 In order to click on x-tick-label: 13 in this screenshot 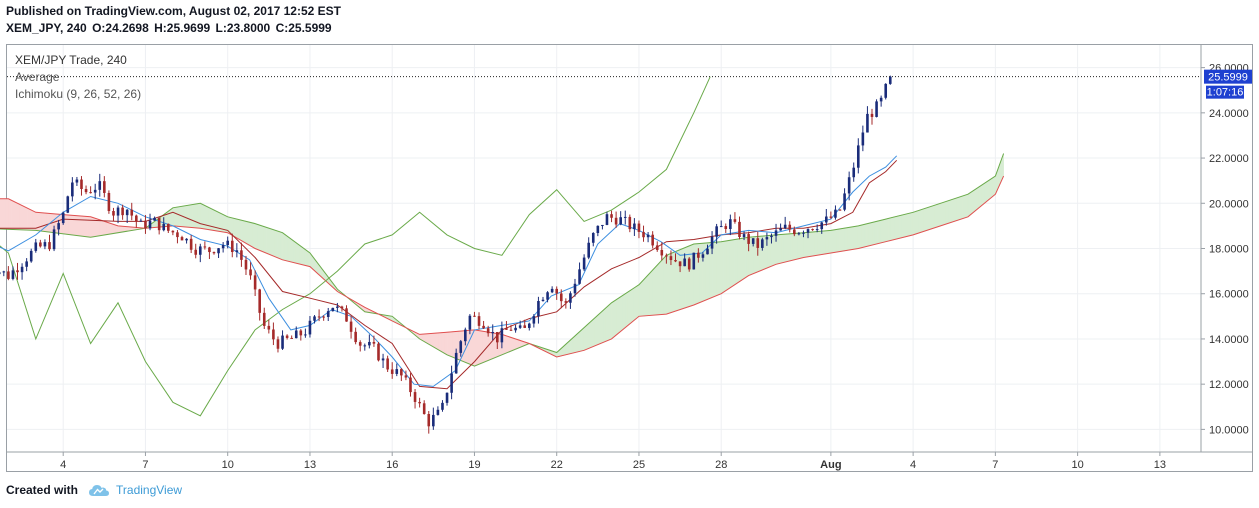, I will do `click(310, 465)`.